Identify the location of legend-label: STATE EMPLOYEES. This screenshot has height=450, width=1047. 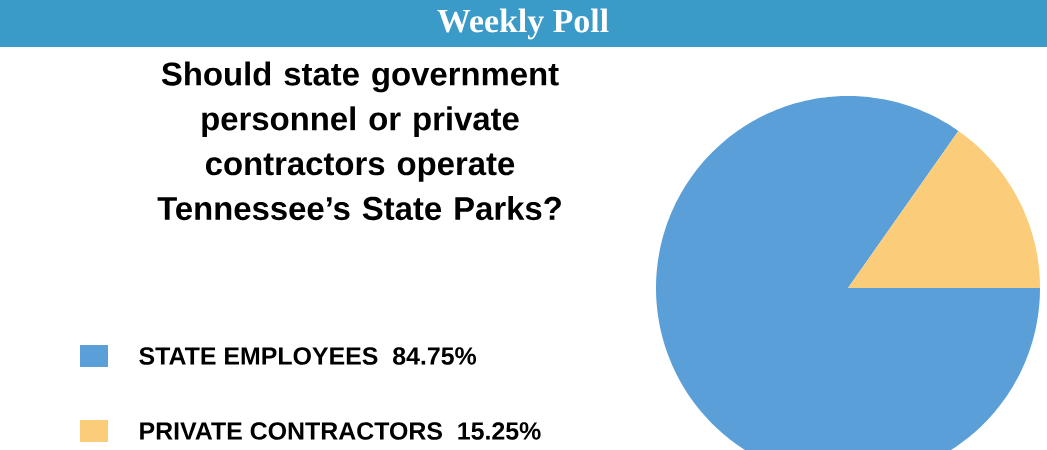
(258, 356).